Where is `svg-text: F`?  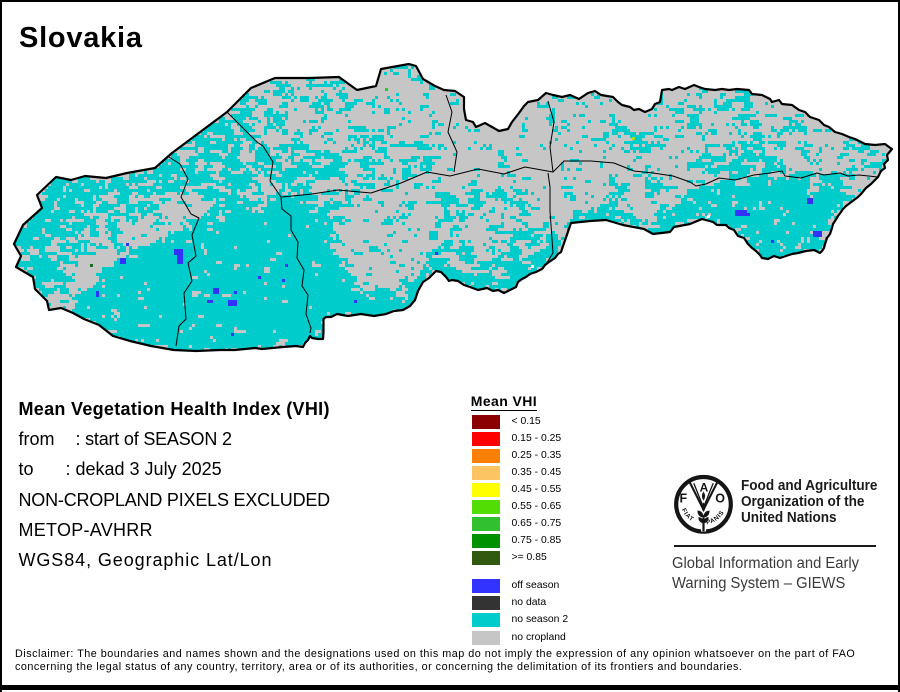 svg-text: F is located at coordinates (684, 498).